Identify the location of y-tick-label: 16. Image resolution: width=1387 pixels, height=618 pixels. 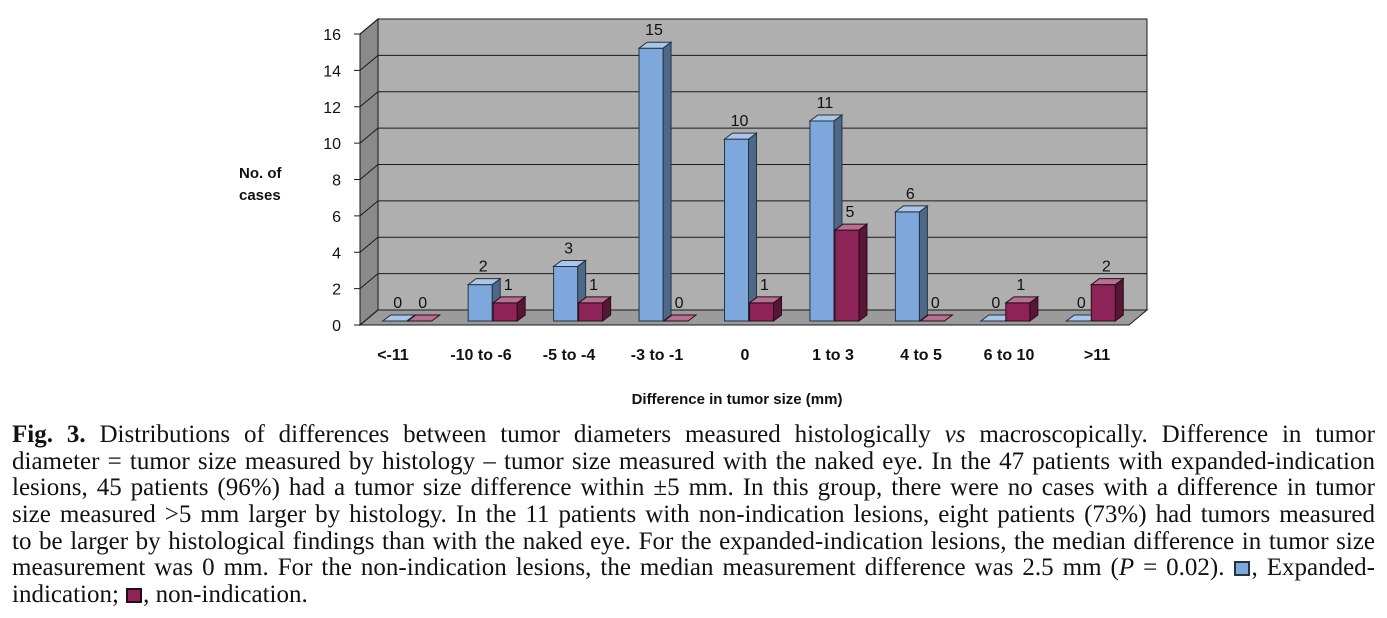
(332, 35).